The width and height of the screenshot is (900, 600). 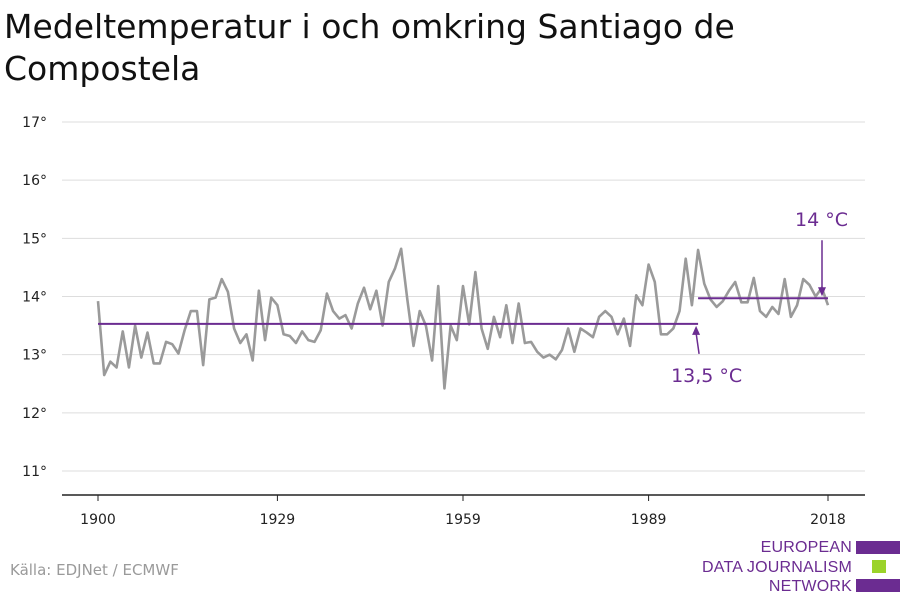 I want to click on y-axis-tick-labels: 11° 12° 13° 14° 15° 16° 17°, so click(x=34, y=297).